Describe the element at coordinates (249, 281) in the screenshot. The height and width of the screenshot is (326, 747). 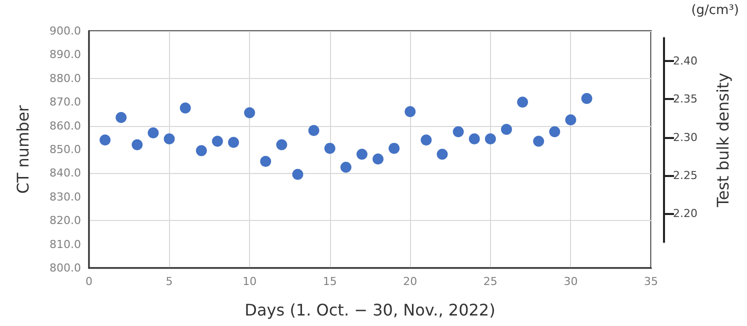
I see `x-tick-label: 10` at that location.